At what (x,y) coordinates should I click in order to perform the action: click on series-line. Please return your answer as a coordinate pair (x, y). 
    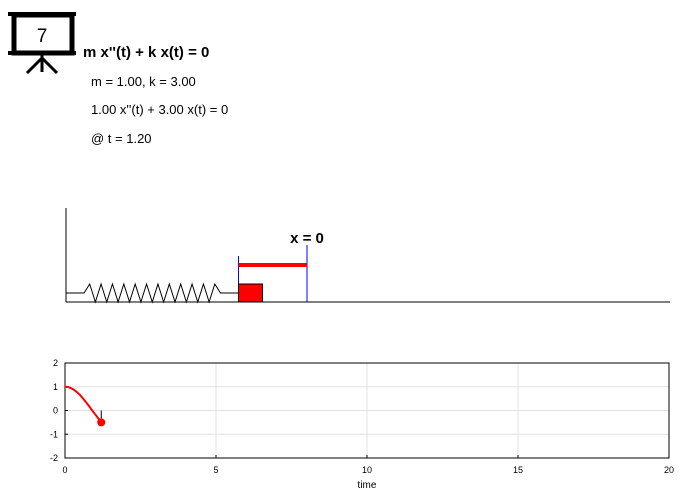
    Looking at the image, I should click on (83, 404).